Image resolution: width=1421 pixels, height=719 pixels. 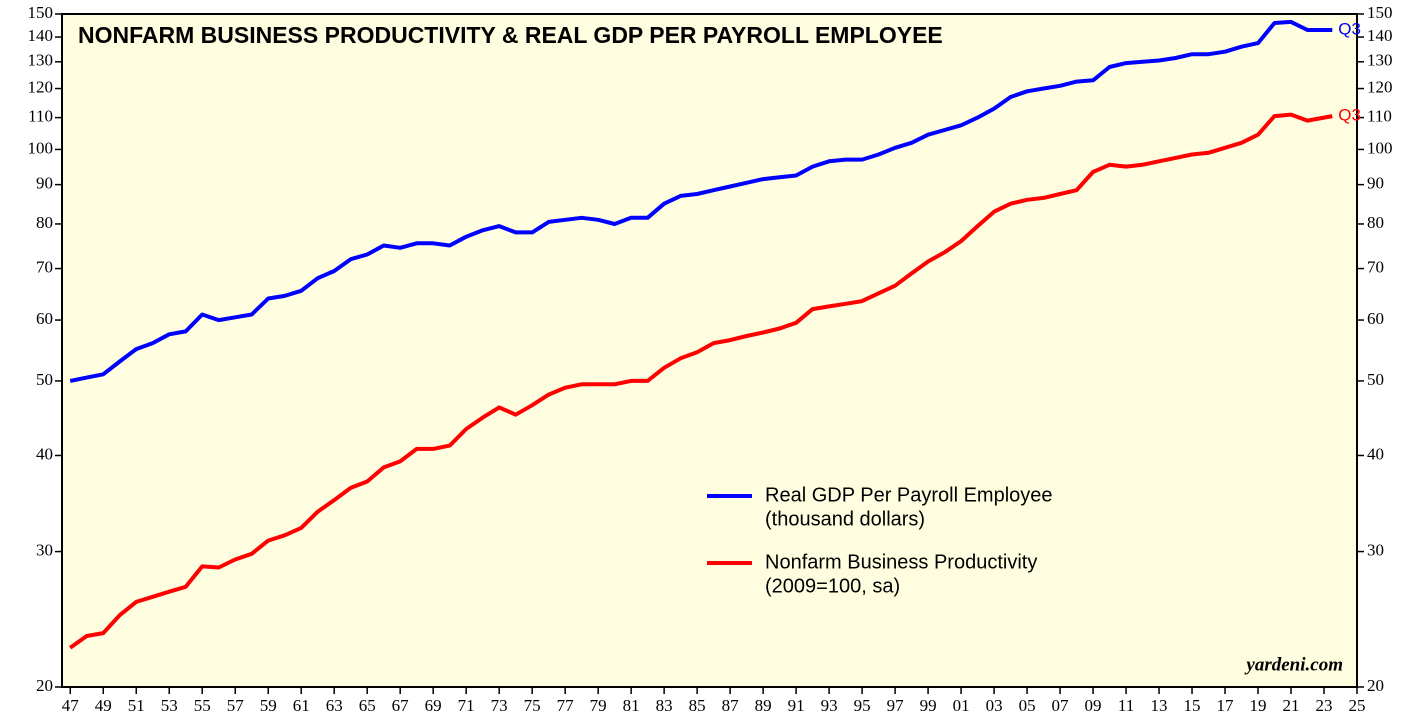 What do you see at coordinates (103, 705) in the screenshot?
I see `x-tick-label: 49` at bounding box center [103, 705].